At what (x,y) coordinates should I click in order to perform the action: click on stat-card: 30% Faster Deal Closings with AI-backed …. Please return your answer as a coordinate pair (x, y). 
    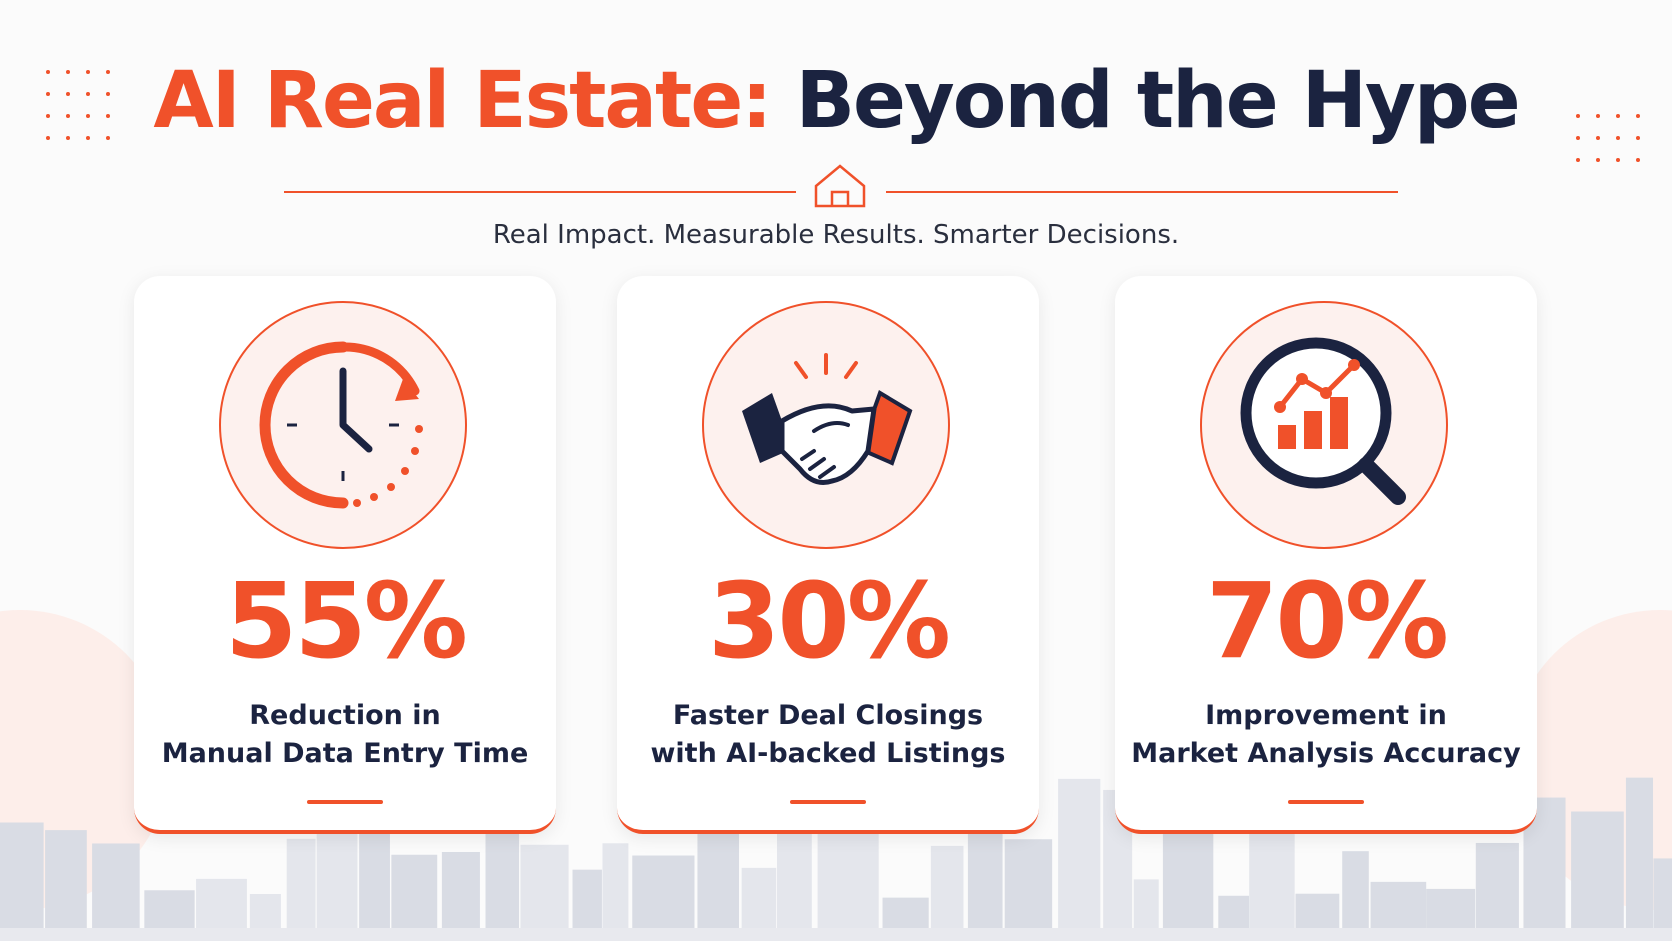
    Looking at the image, I should click on (828, 555).